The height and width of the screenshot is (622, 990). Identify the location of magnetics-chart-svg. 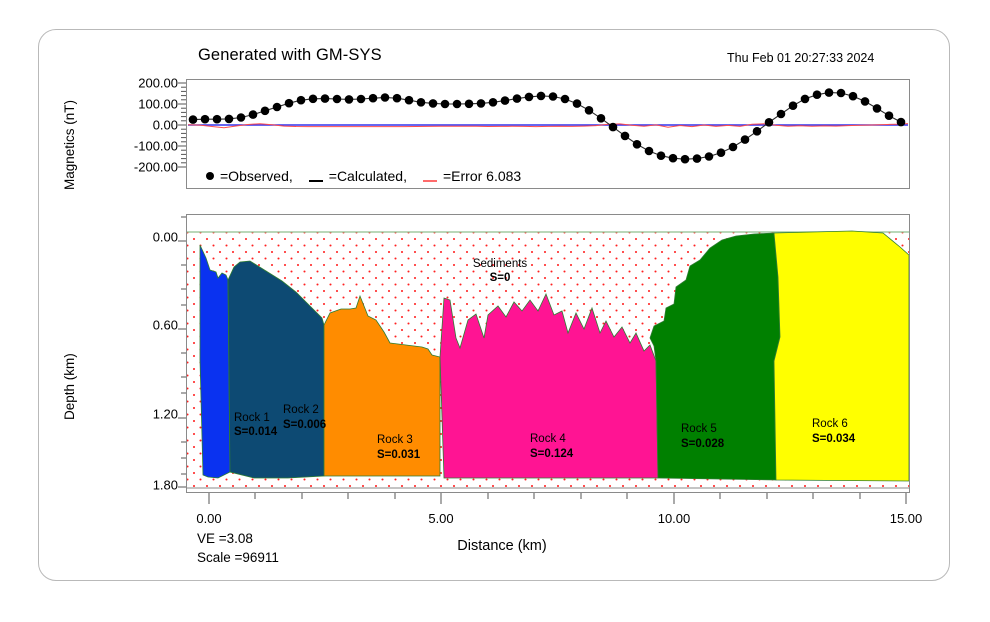
(543, 125).